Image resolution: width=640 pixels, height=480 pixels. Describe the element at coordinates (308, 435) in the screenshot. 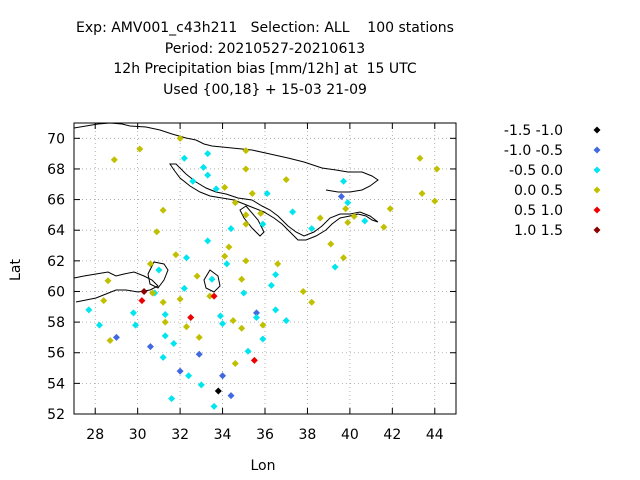

I see `x-tick-label: 38` at that location.